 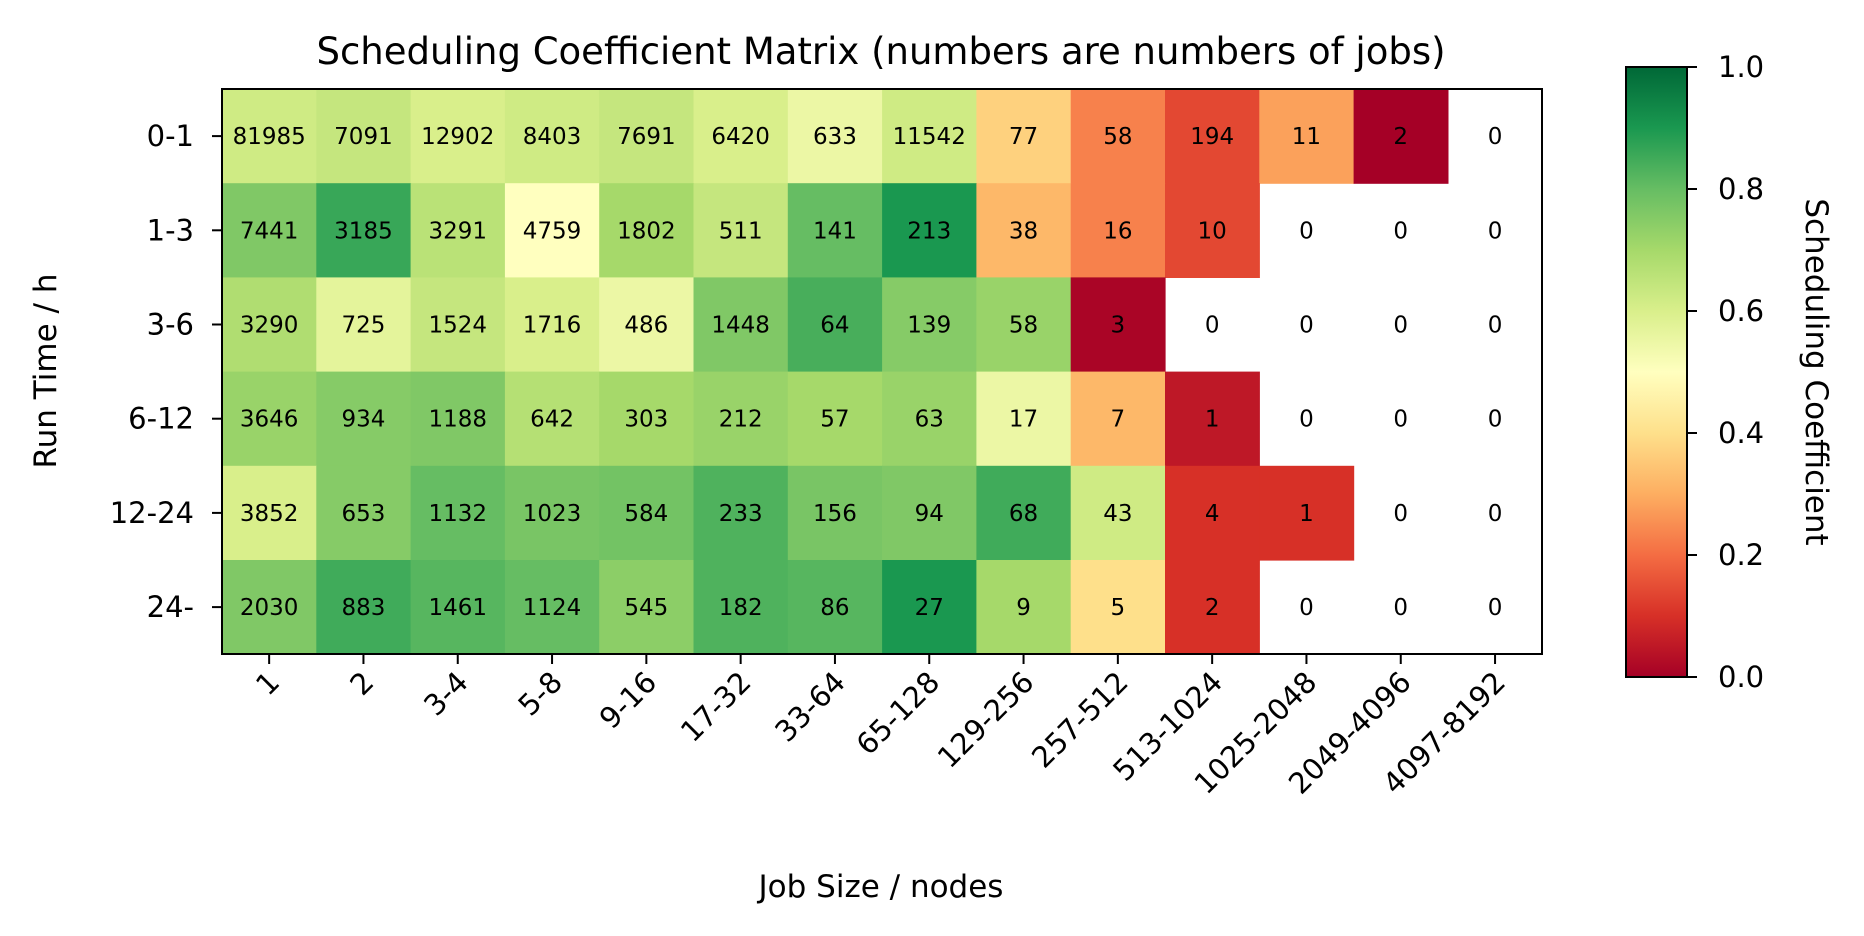 I want to click on cell-count-label: 642, so click(x=552, y=420).